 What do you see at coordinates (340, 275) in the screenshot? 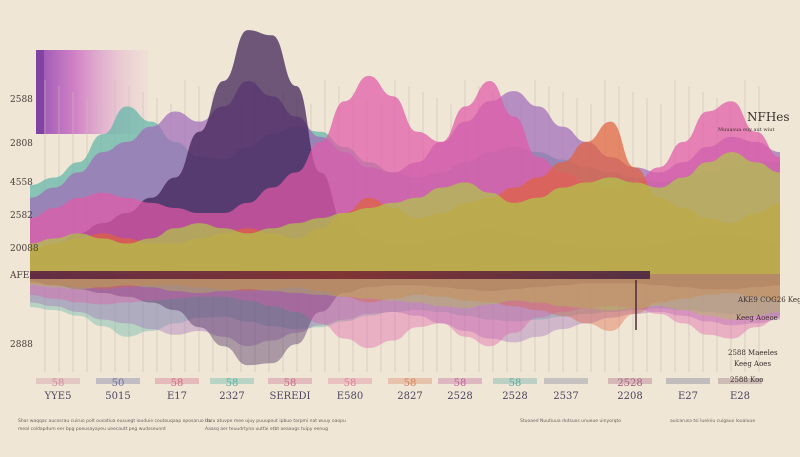
I see `baseline-band` at bounding box center [340, 275].